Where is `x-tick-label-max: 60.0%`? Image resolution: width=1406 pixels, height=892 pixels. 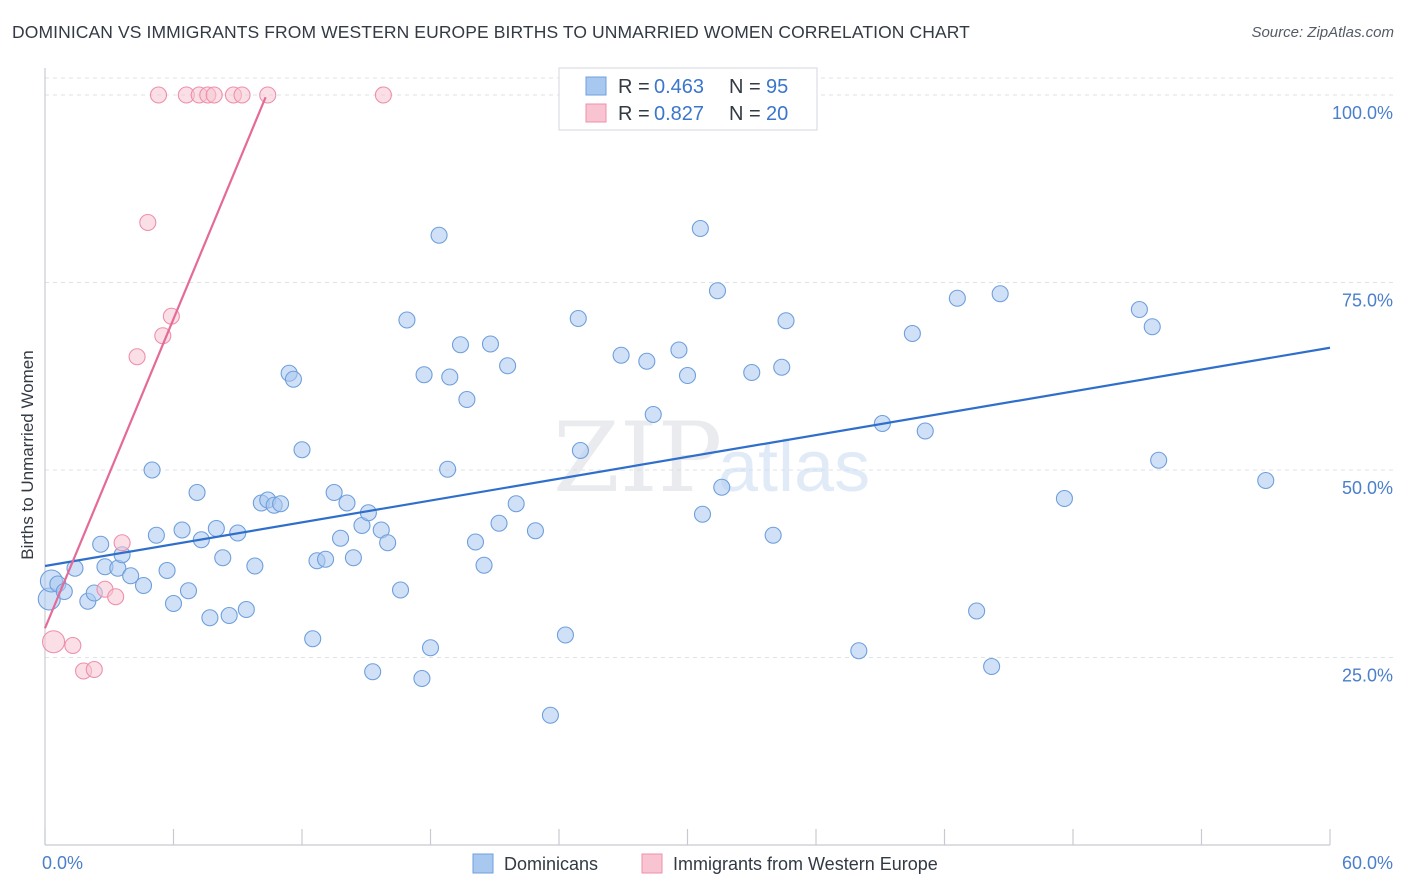 x-tick-label-max: 60.0% is located at coordinates (1367, 863).